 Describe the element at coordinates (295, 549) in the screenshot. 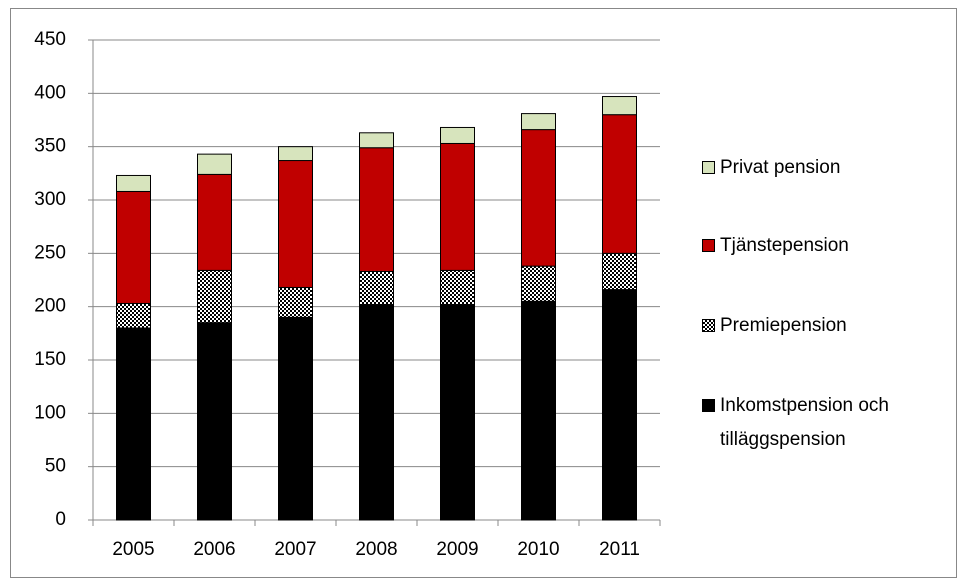

I see `x-tick-label: 2007` at that location.